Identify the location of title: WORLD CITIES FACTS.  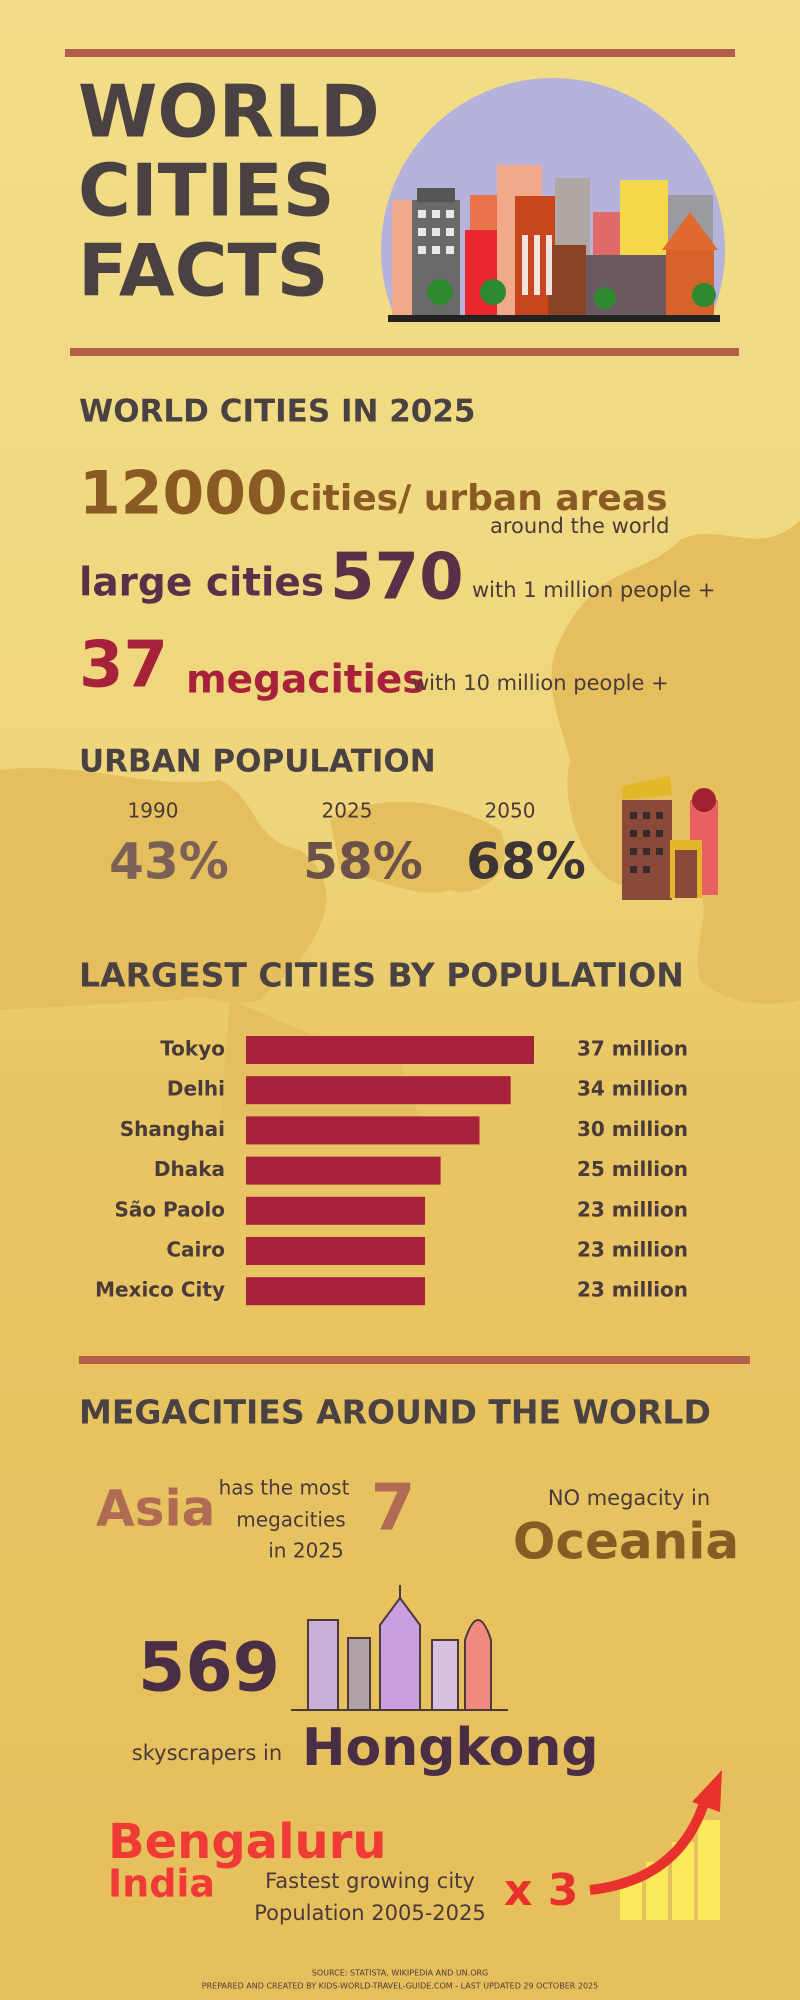
(229, 191).